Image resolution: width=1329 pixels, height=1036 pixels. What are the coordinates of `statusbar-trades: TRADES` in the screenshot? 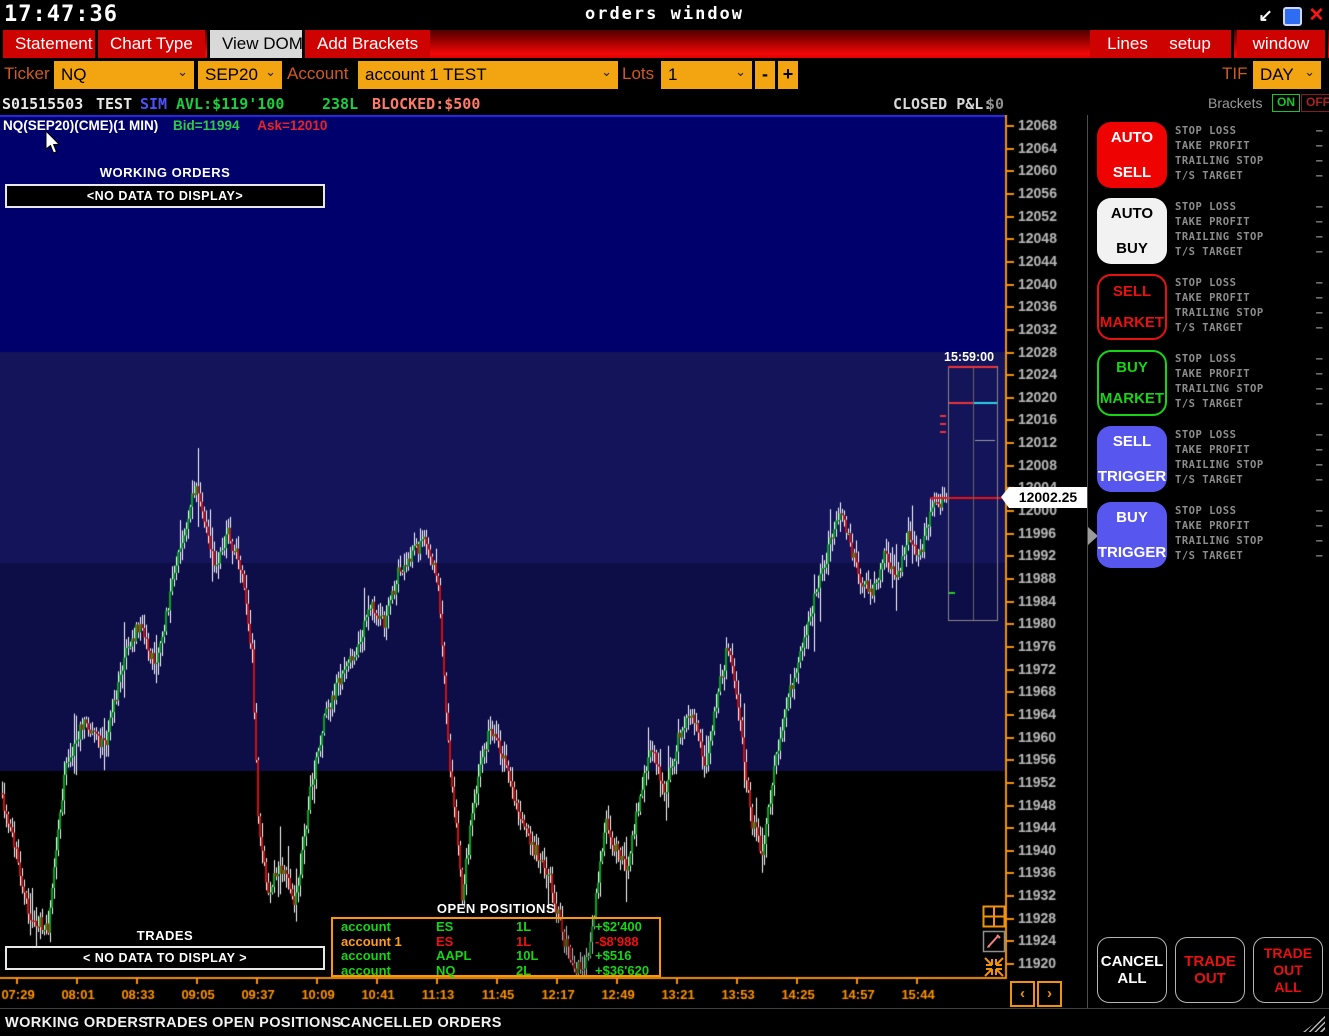 It's located at (177, 1023).